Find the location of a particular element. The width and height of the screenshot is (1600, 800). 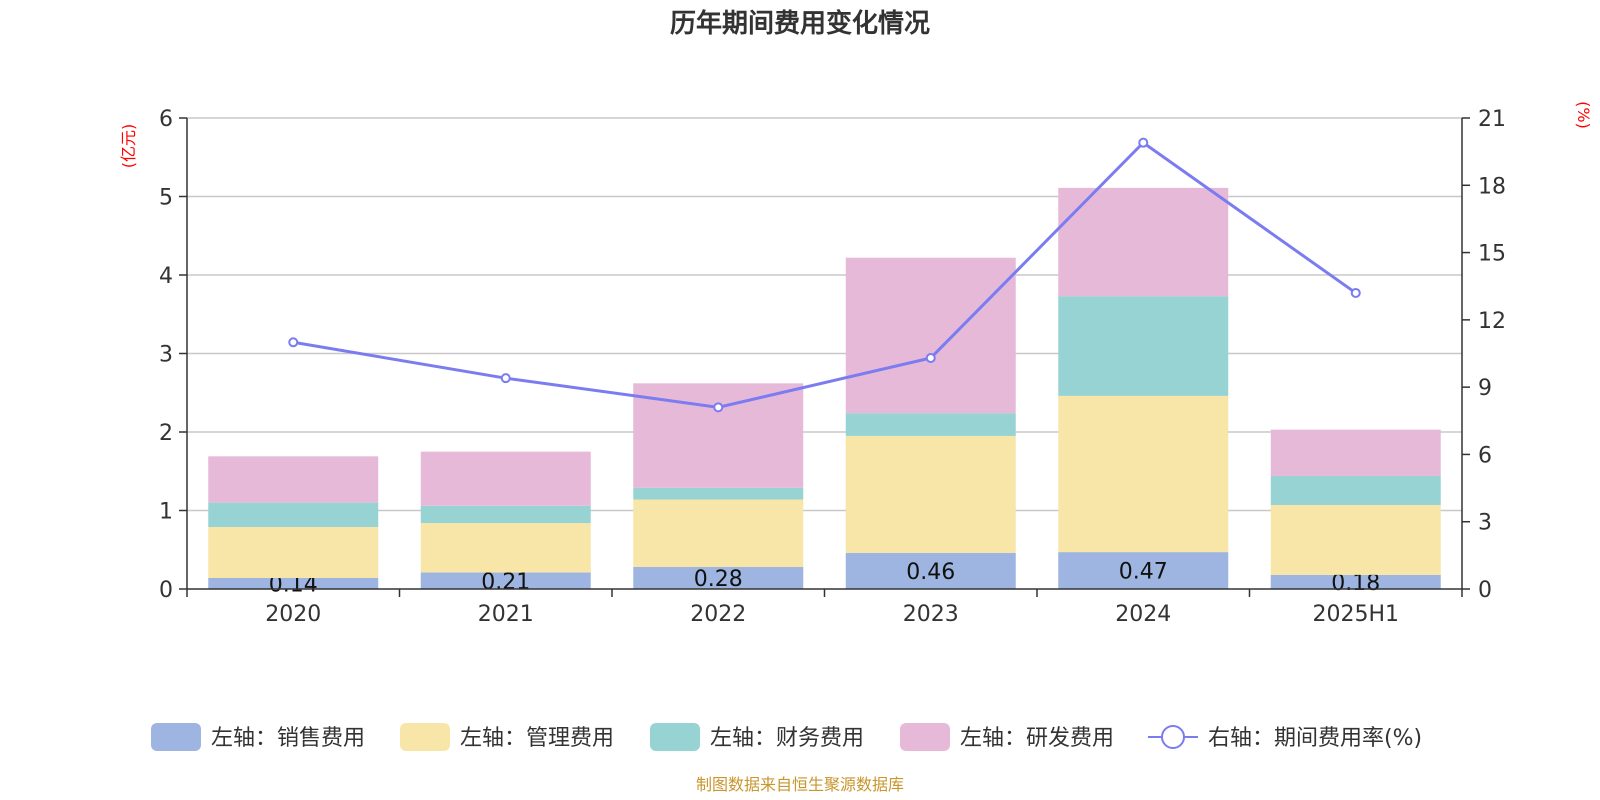

legend-line-marker is located at coordinates (1173, 737).